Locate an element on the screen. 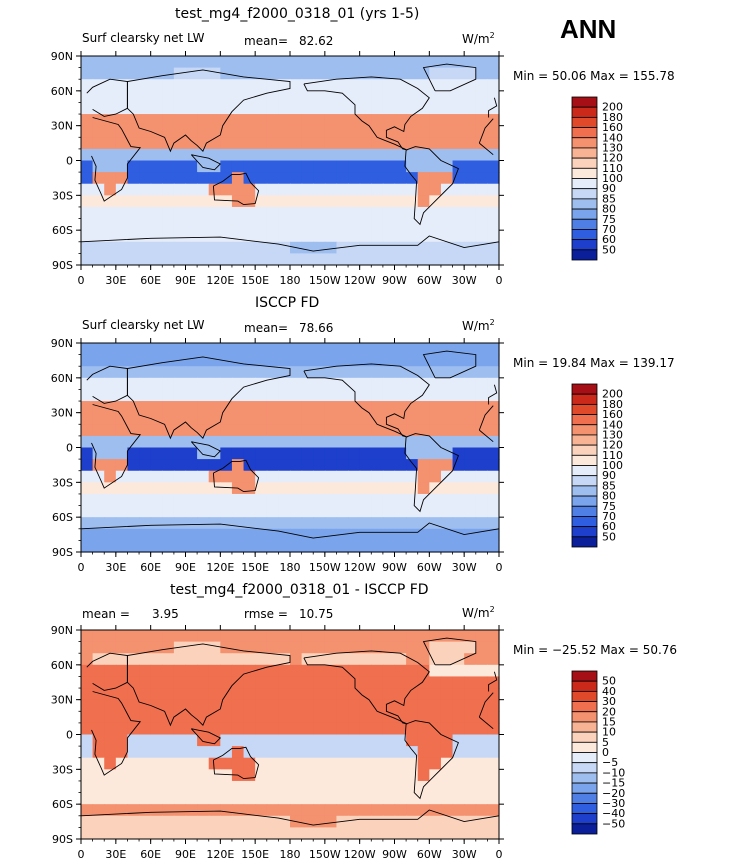  x-tick-label: 150E is located at coordinates (255, 280).